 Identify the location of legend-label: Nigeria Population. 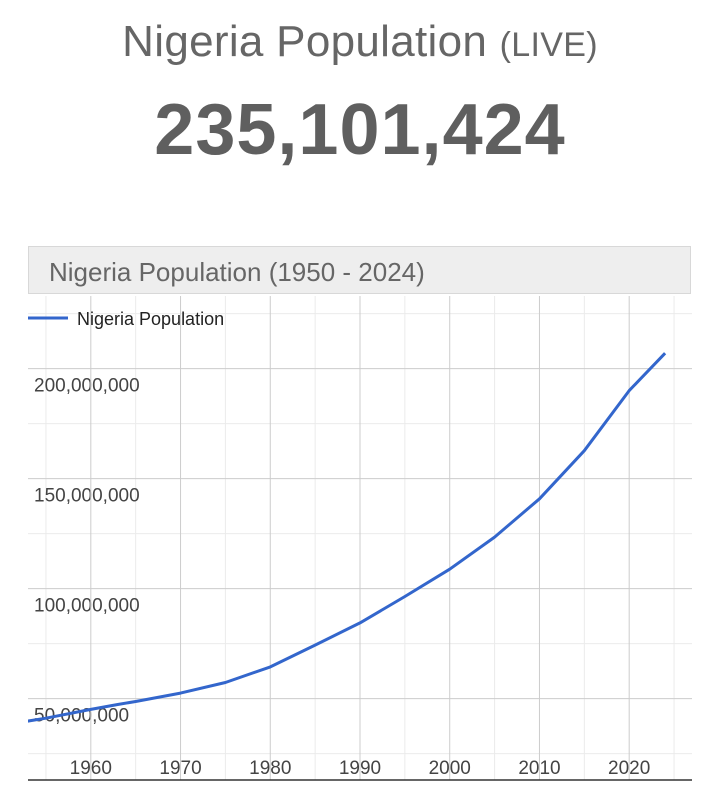
(150, 319).